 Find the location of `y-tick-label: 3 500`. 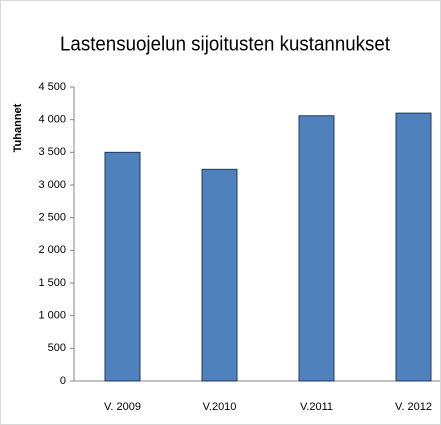

y-tick-label: 3 500 is located at coordinates (52, 152).